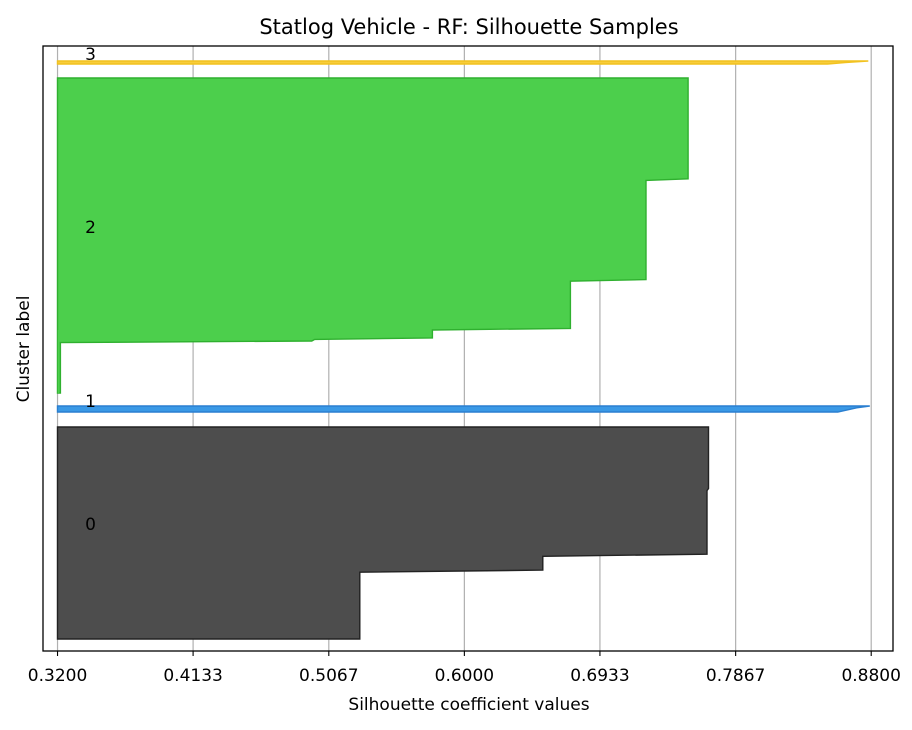 The image size is (912, 730). Describe the element at coordinates (328, 676) in the screenshot. I see `x-tick-label: 0.5067` at that location.